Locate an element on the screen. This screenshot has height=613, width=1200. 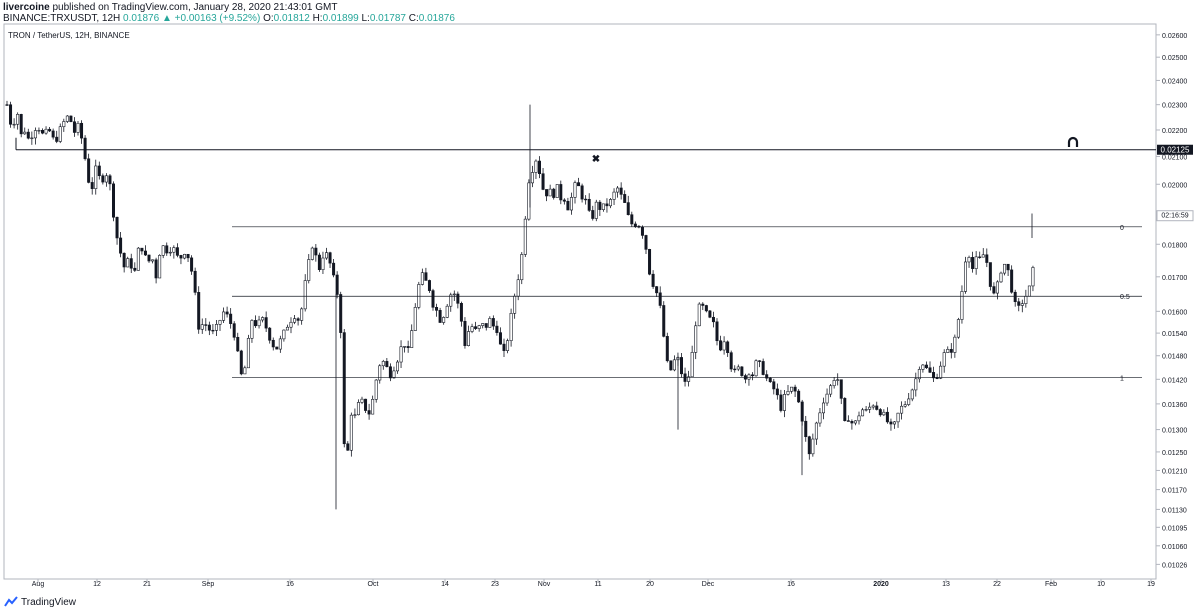
y-tick-label: 0.01210 is located at coordinates (1174, 471).